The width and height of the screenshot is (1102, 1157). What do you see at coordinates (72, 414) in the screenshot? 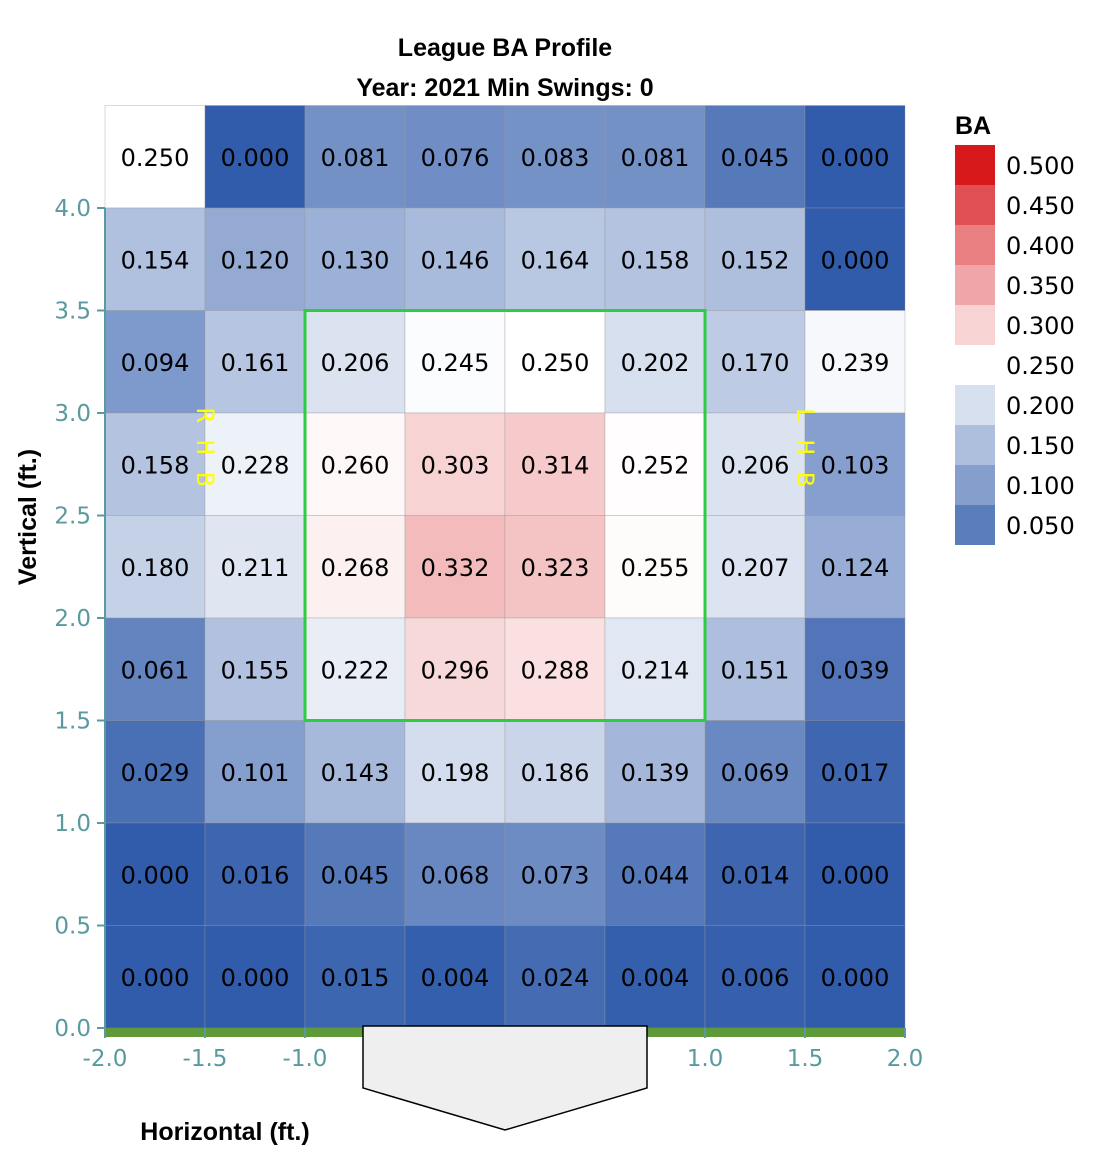
I see `y-tick-label: 3.0` at bounding box center [72, 414].